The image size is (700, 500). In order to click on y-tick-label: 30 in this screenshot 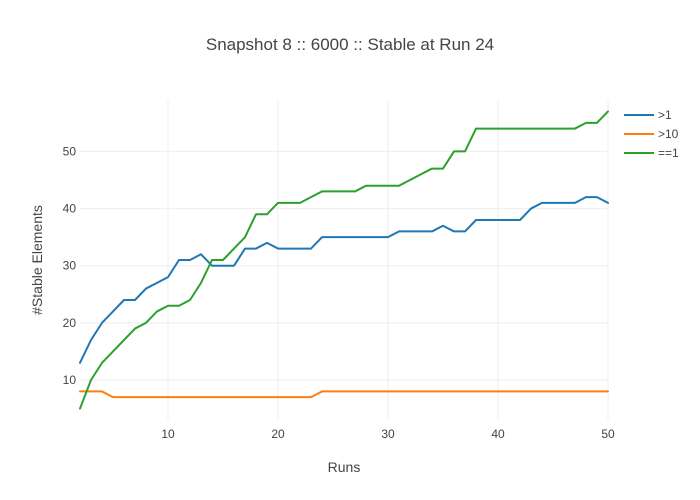, I will do `click(70, 266)`.